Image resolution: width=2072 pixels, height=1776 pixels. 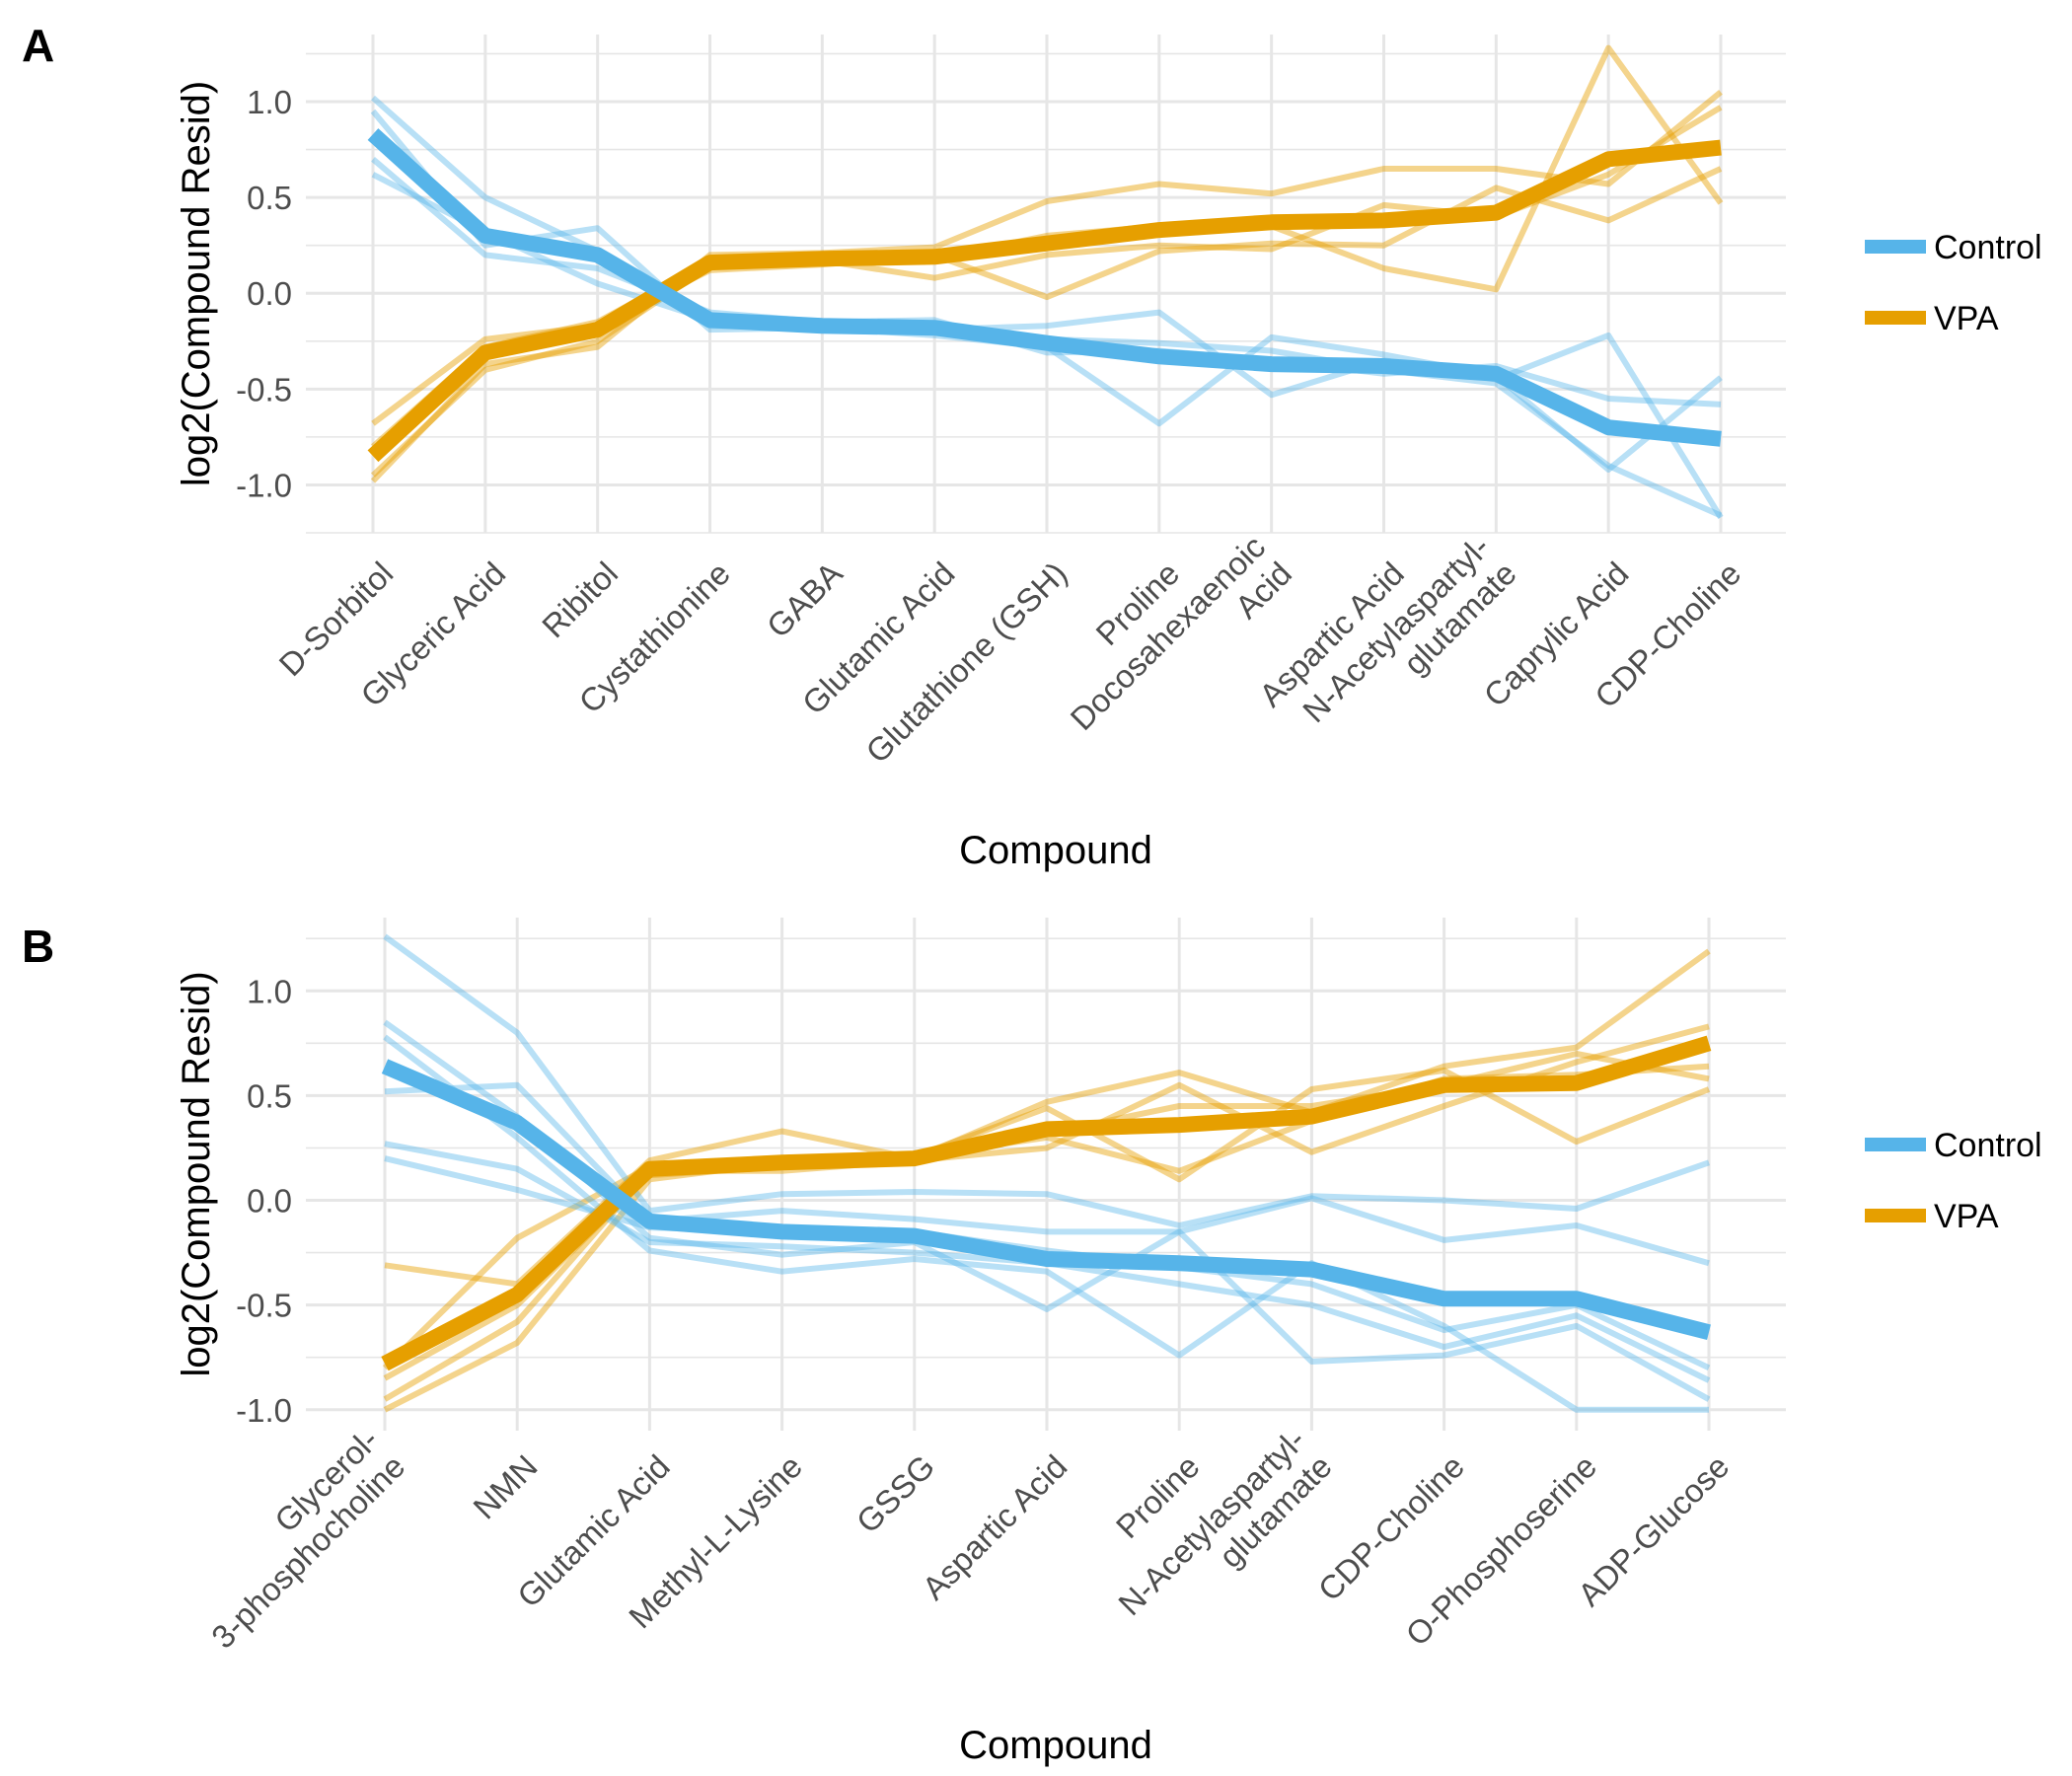 I want to click on x-tick-label: GABA, so click(x=805, y=599).